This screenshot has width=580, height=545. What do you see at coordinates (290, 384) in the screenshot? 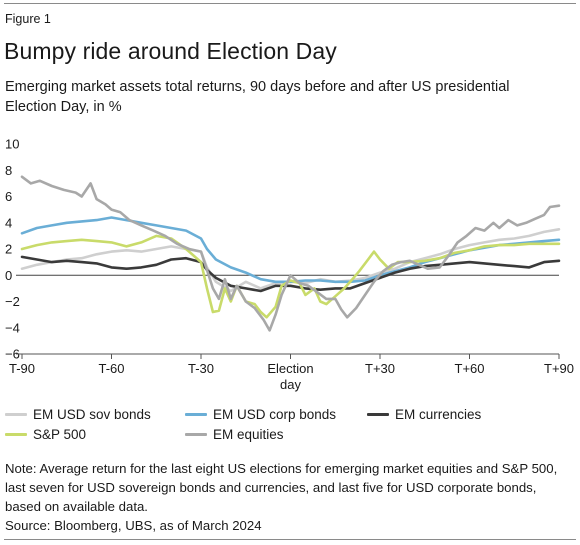
I see `x-tick-label-line2: day` at bounding box center [290, 384].